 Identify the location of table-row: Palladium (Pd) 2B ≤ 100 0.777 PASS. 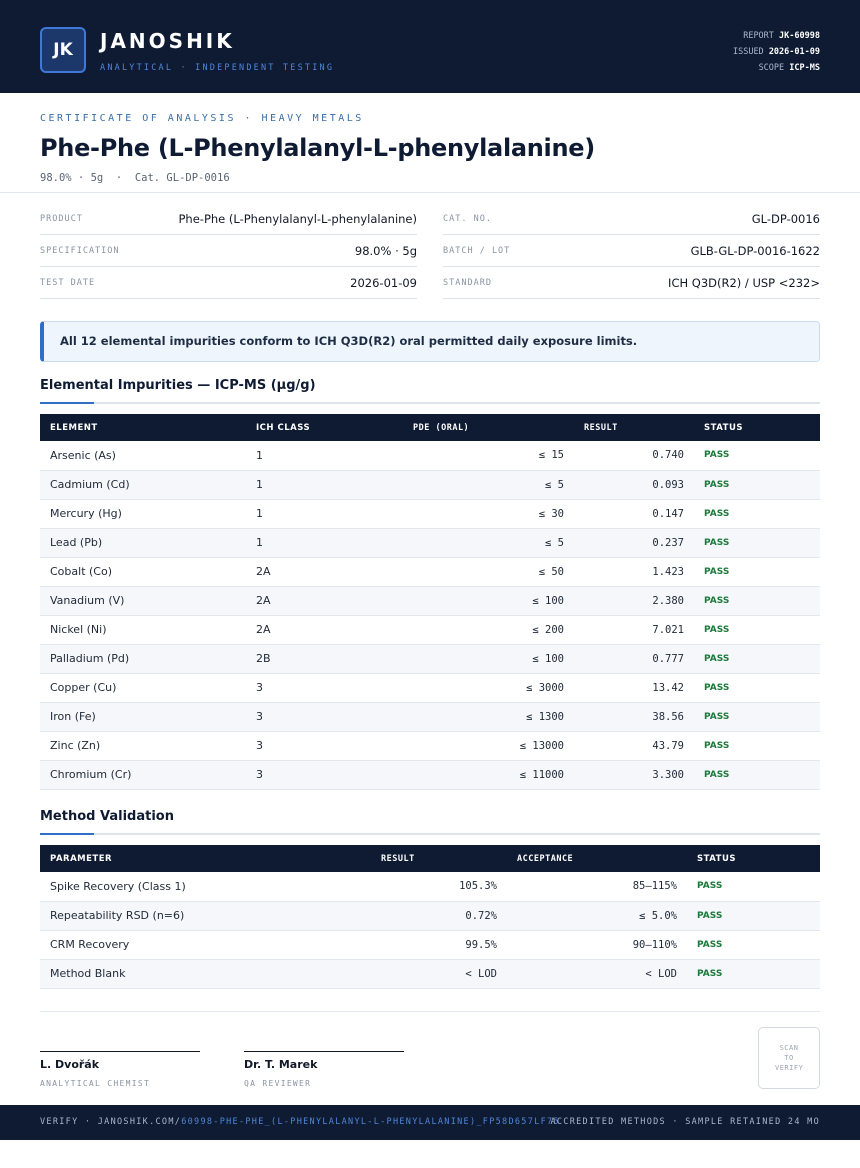
(430, 659).